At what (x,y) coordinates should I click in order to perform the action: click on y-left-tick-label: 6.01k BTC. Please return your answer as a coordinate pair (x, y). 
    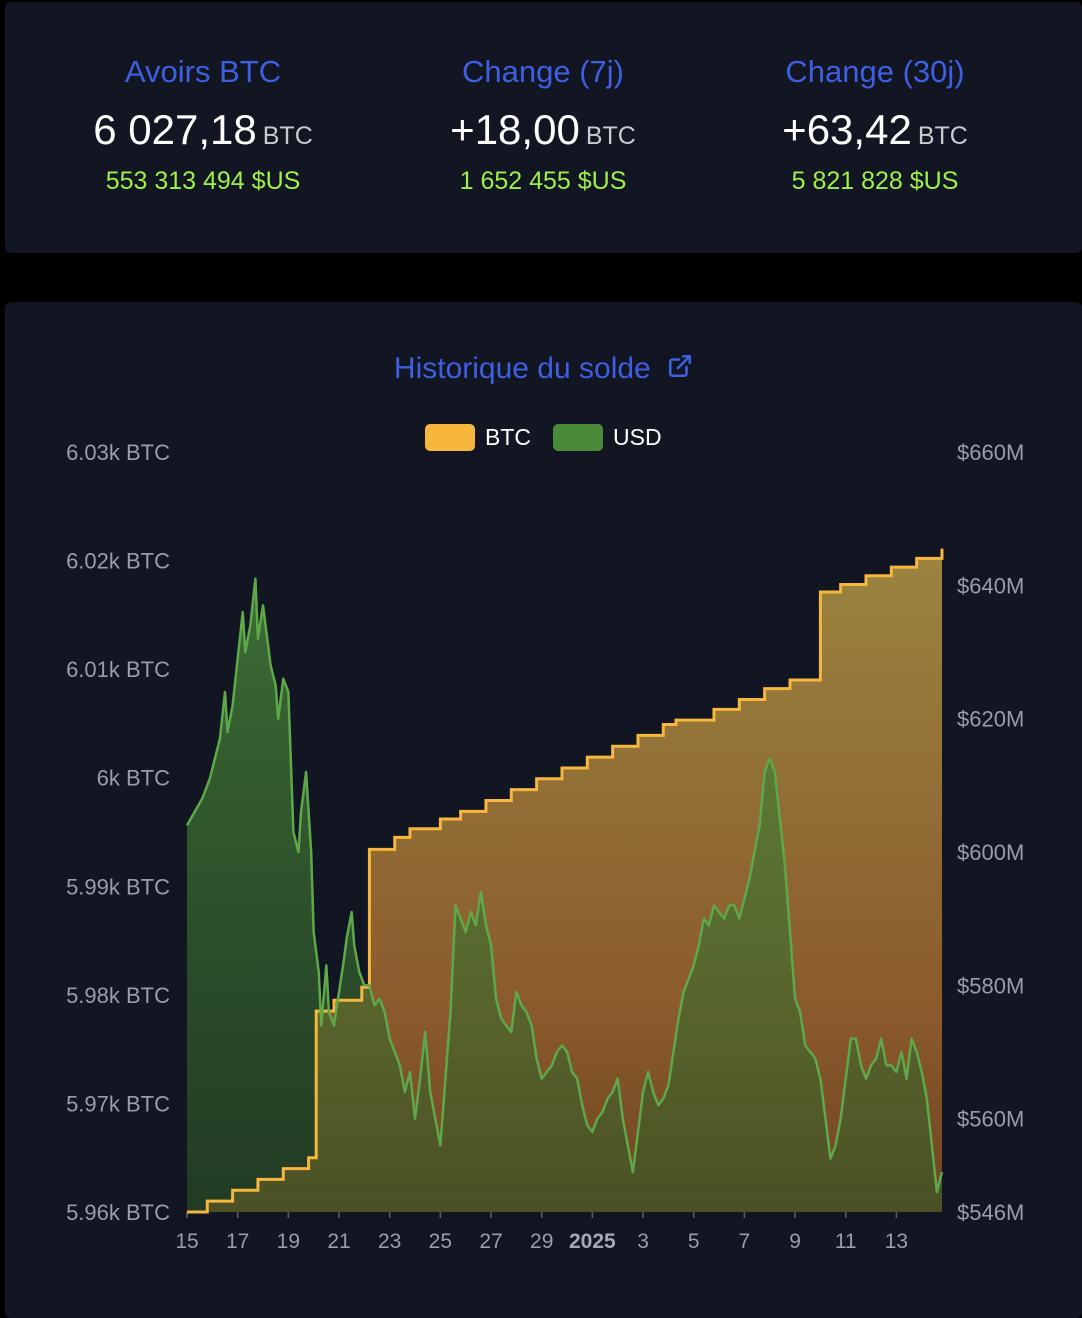
    Looking at the image, I should click on (118, 669).